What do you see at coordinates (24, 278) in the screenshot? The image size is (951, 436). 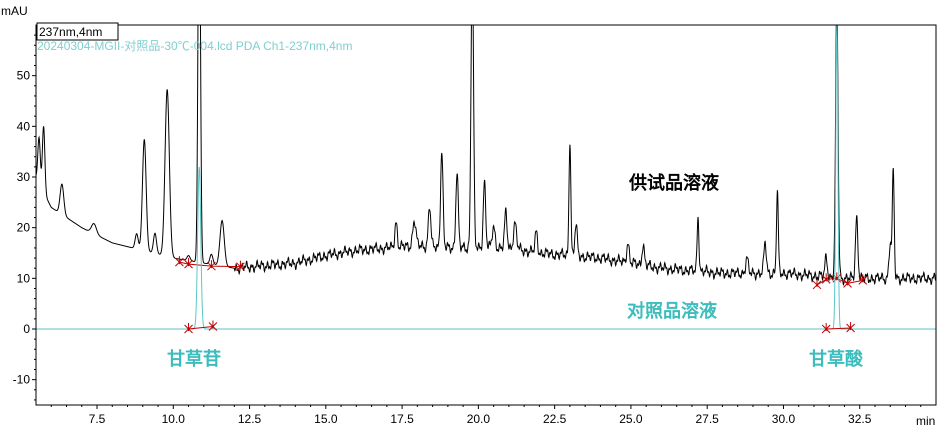 I see `y-tick-label: 10` at bounding box center [24, 278].